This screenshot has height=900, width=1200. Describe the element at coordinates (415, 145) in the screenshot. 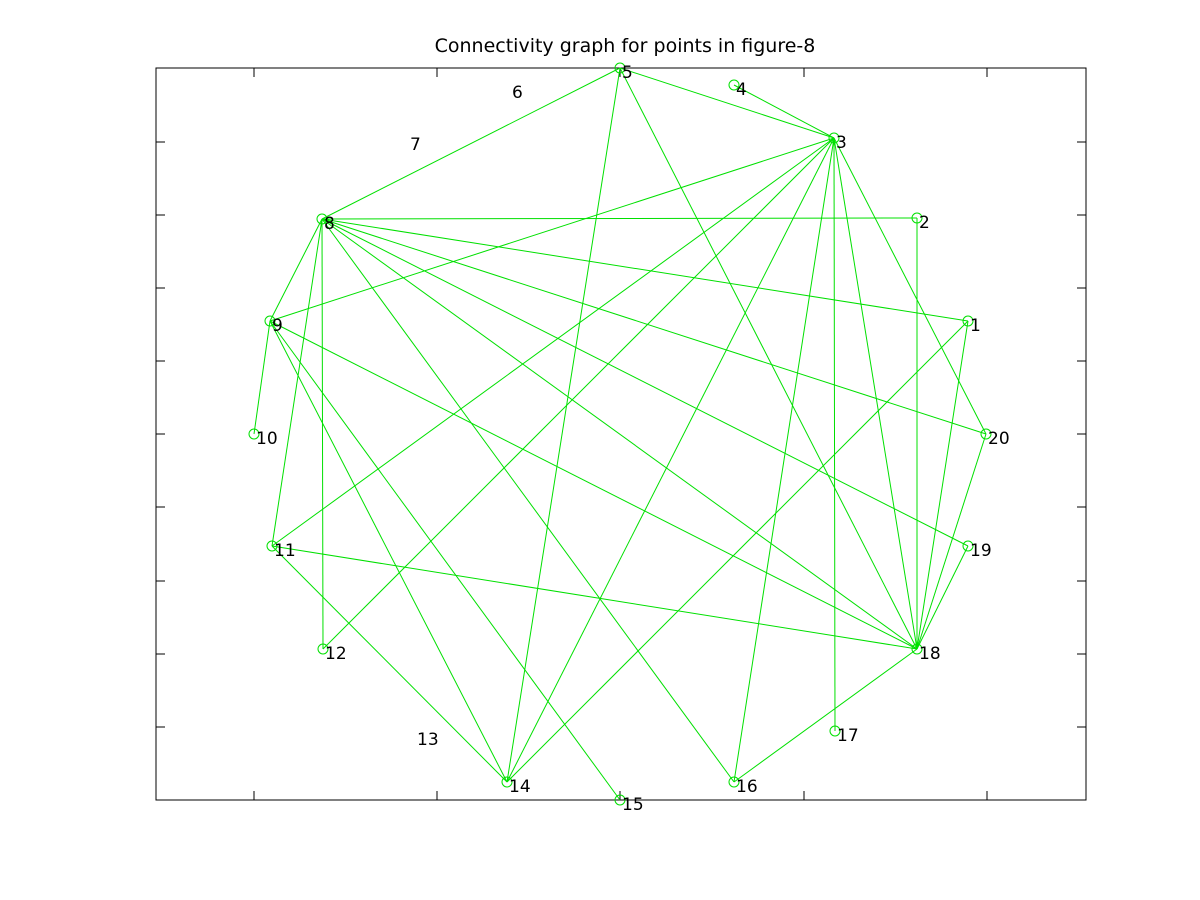

I see `node-label-7: 7` at that location.